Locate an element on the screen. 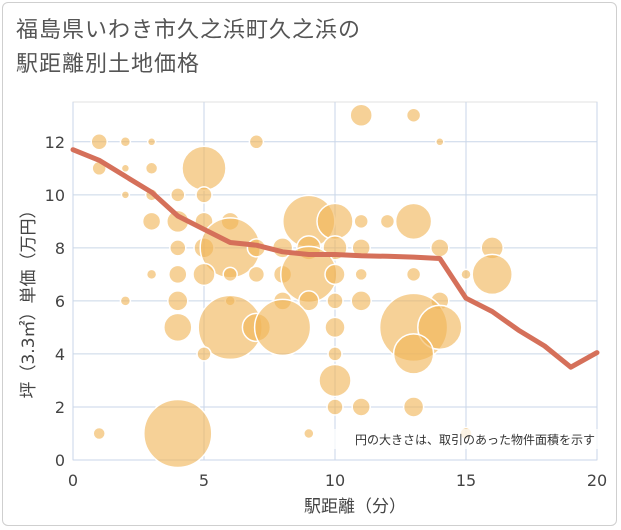 The height and width of the screenshot is (530, 621). x-tick-labels: 0 5 10 15 20 is located at coordinates (337, 480).